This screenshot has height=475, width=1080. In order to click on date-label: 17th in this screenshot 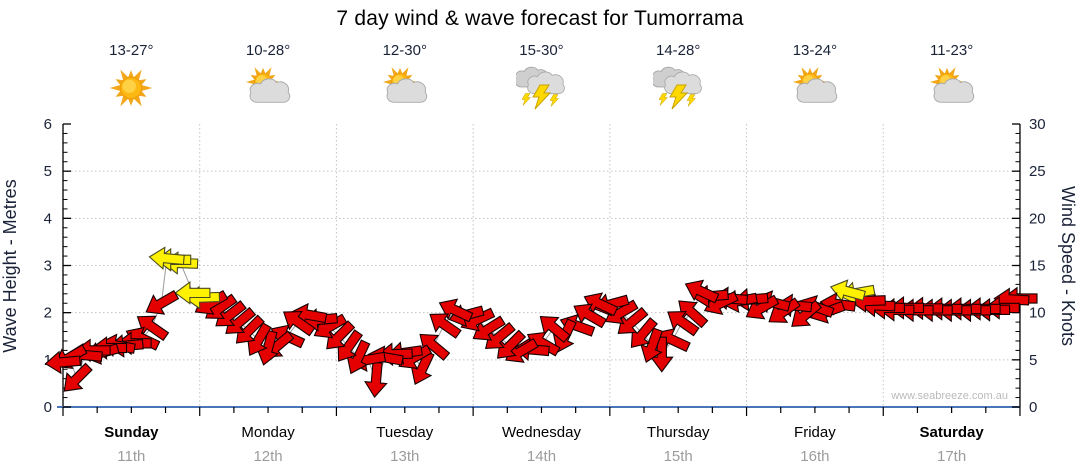, I will do `click(951, 456)`.